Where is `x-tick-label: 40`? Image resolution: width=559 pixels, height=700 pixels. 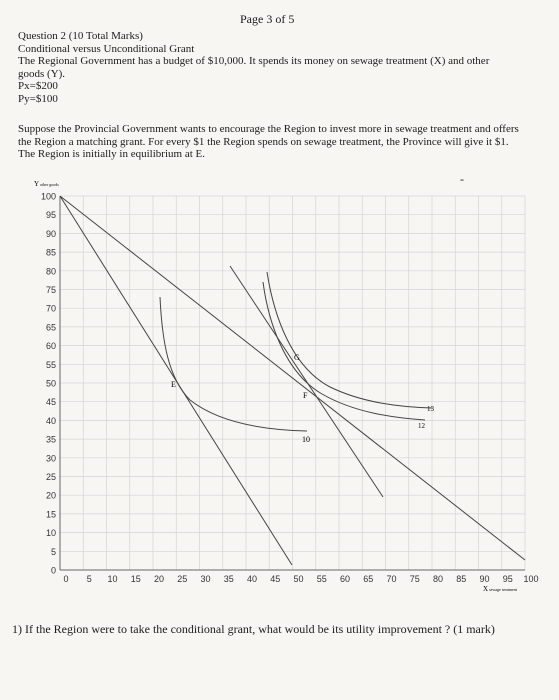 x-tick-label: 40 is located at coordinates (252, 579).